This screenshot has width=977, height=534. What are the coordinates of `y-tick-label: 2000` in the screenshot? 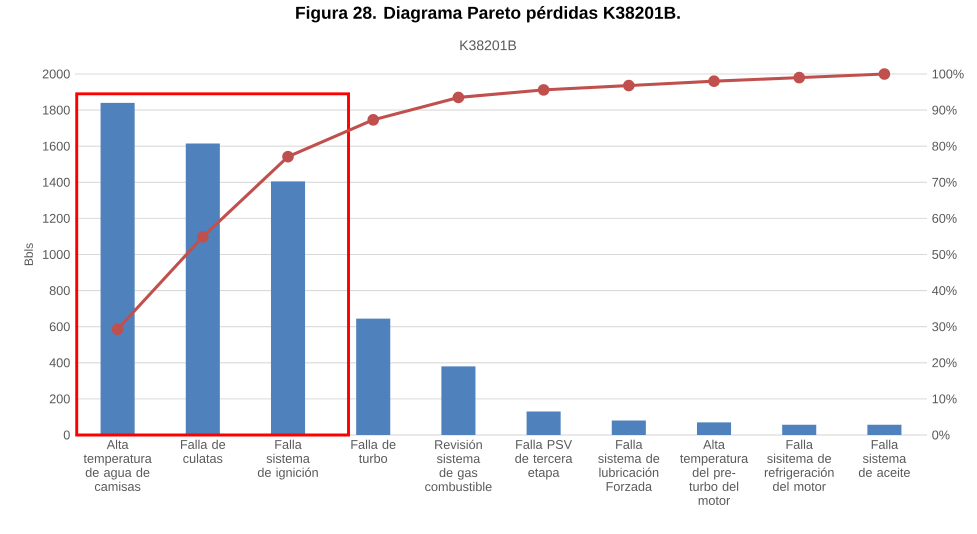 It's located at (56, 74).